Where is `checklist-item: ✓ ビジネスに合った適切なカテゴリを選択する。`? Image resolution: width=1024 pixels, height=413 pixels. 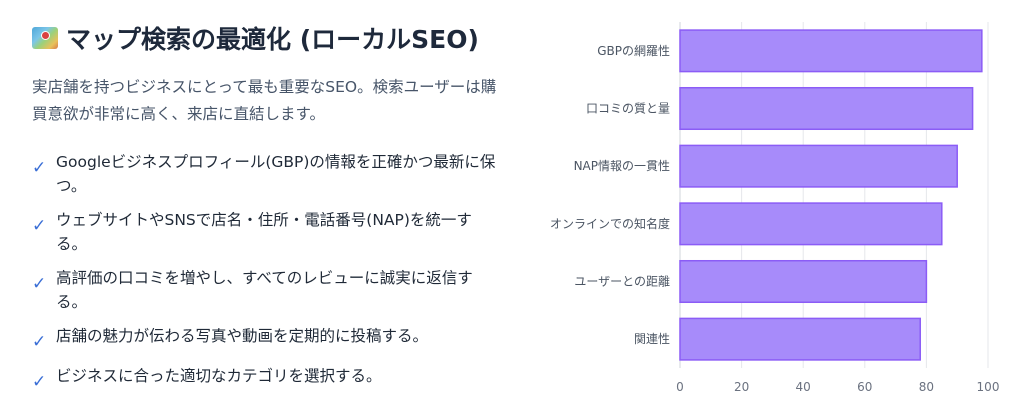
checklist-item: ✓ ビジネスに合った適切なカテゴリを選択する。 is located at coordinates (267, 379).